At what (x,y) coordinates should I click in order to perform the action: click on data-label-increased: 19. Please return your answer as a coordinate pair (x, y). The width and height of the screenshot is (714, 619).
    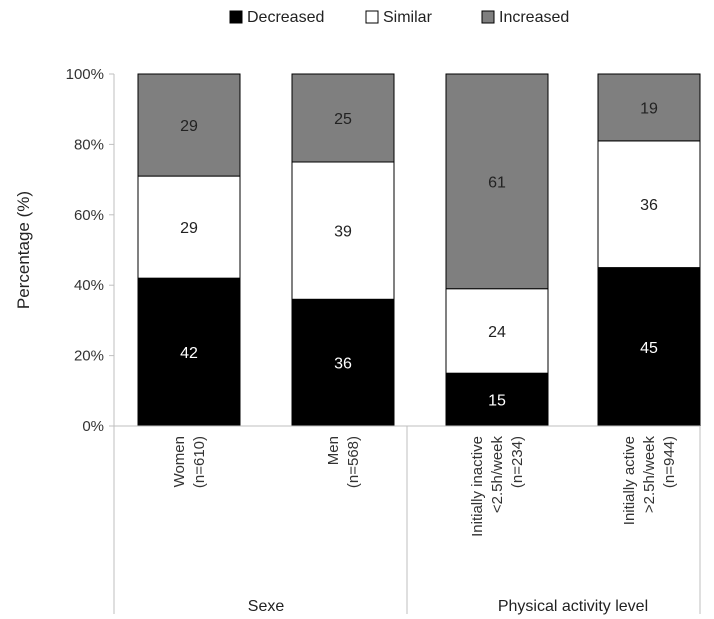
    Looking at the image, I should click on (649, 108).